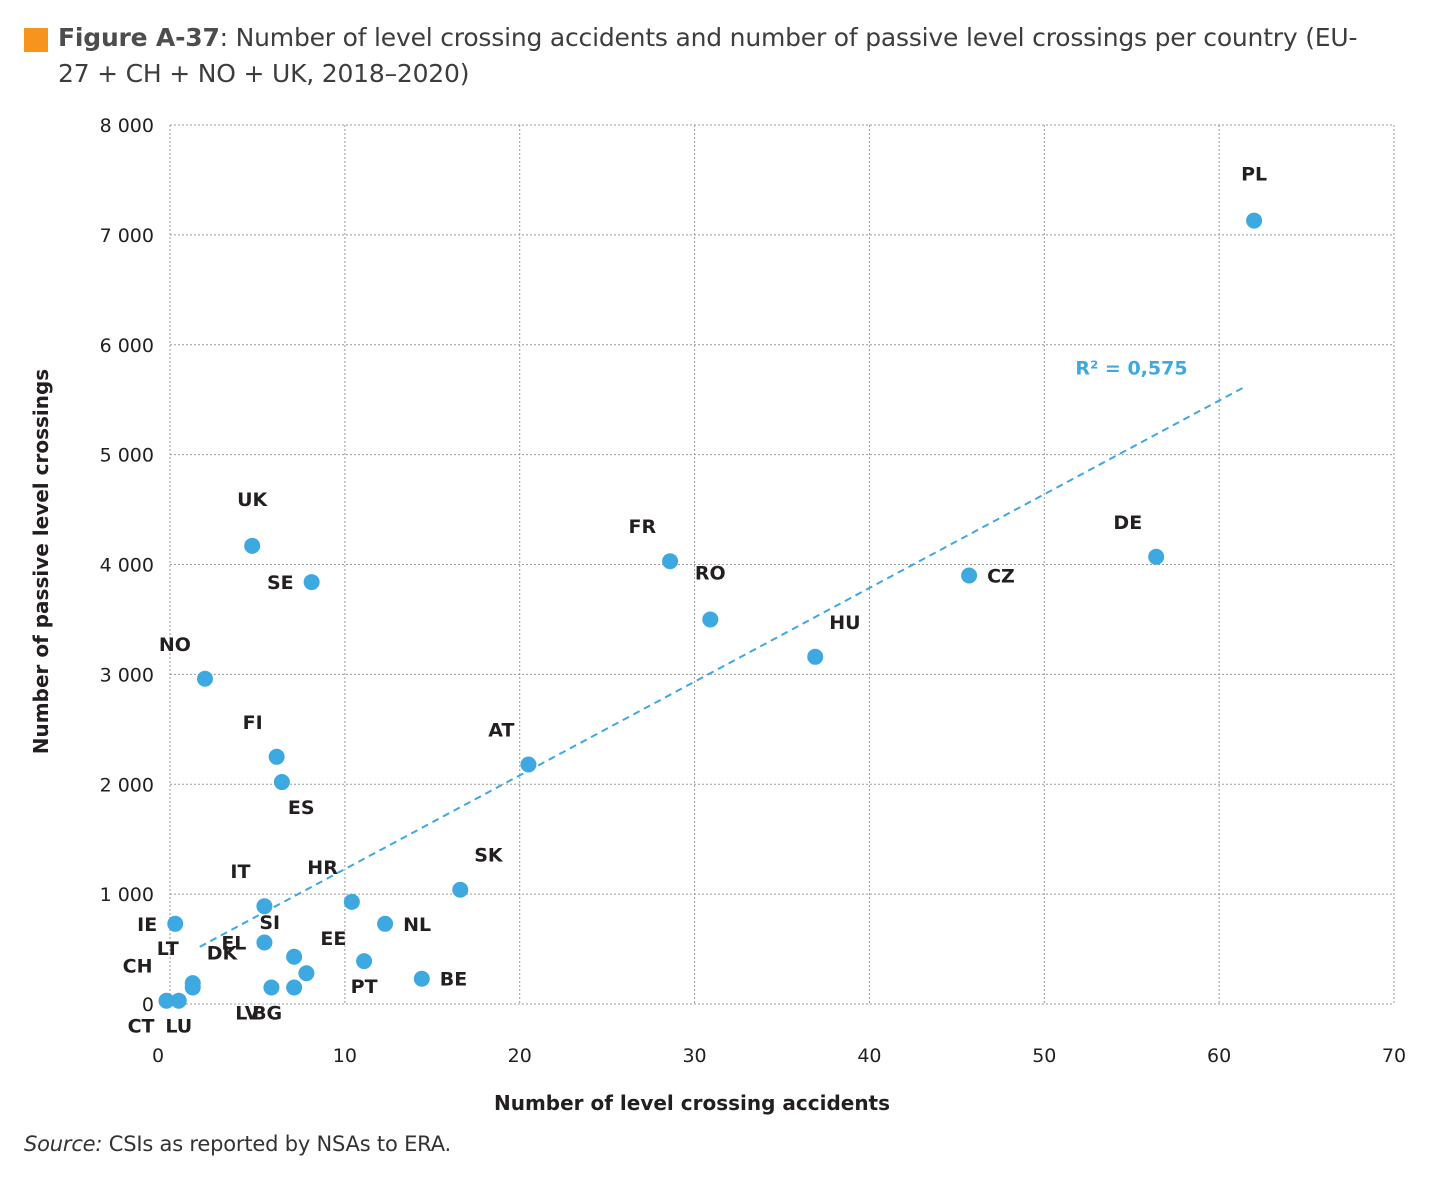 This screenshot has width=1430, height=1180. I want to click on point-label: SK, so click(489, 856).